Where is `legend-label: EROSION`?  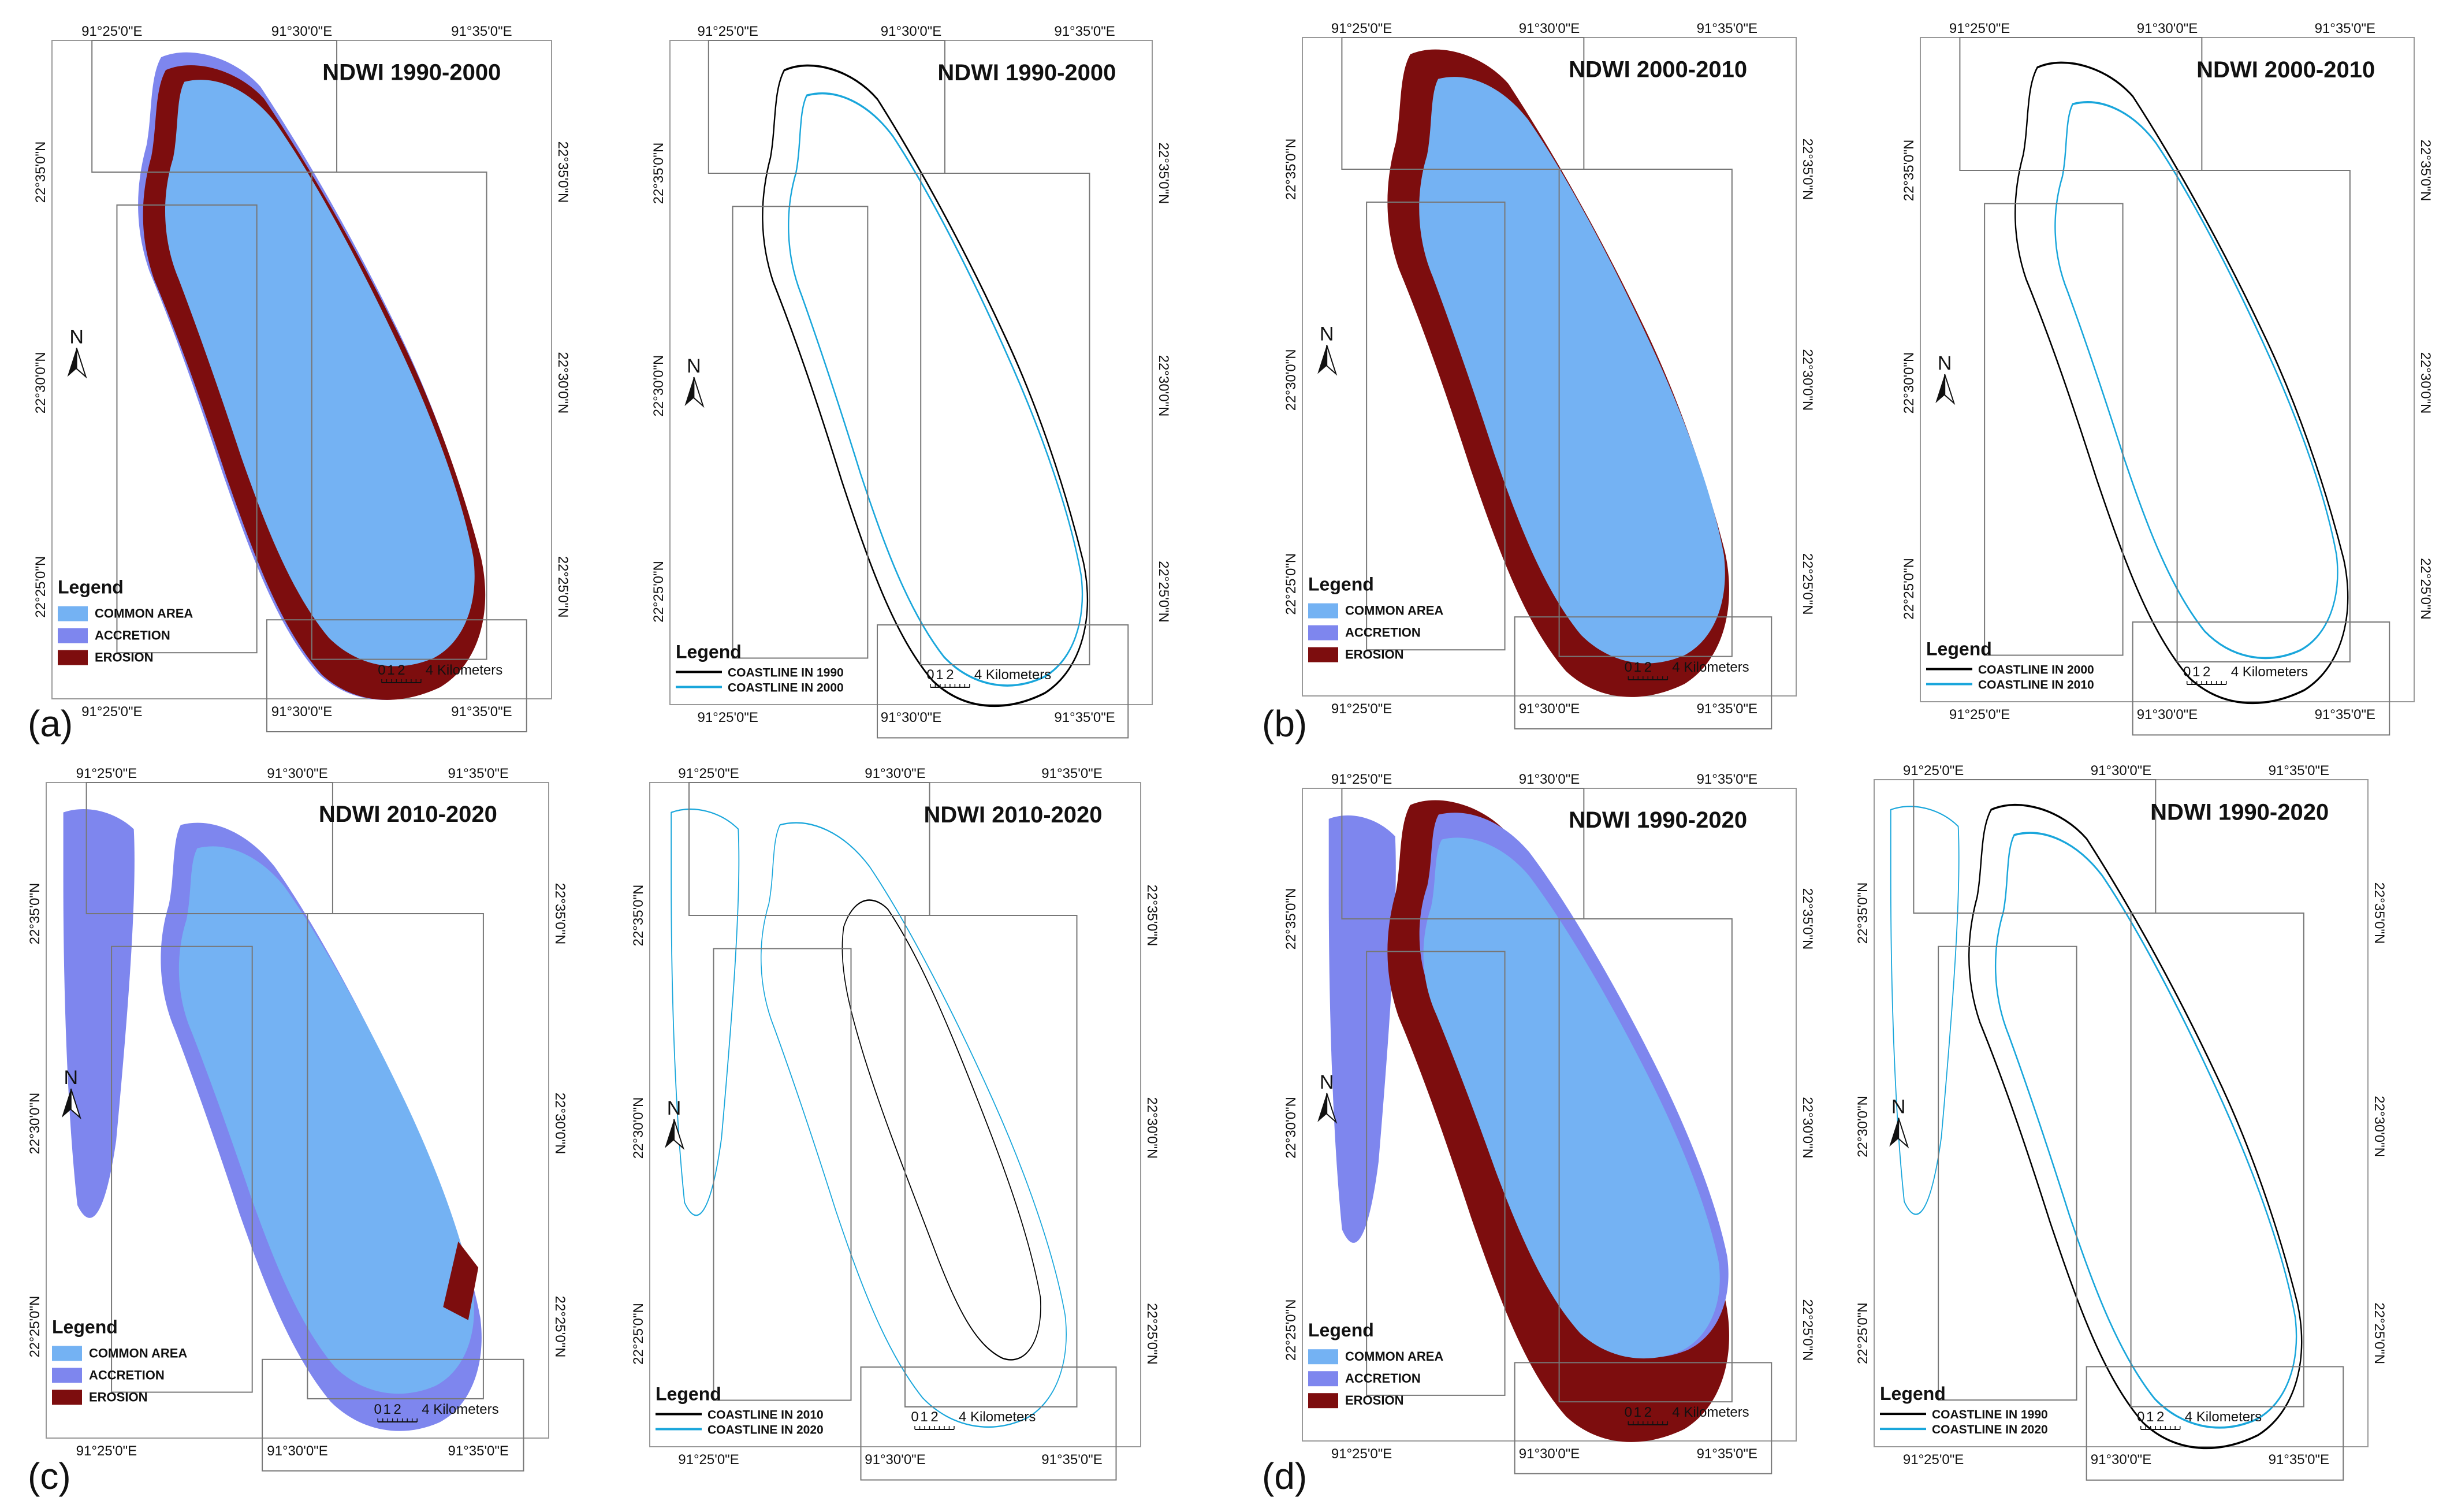
legend-label: EROSION is located at coordinates (124, 657).